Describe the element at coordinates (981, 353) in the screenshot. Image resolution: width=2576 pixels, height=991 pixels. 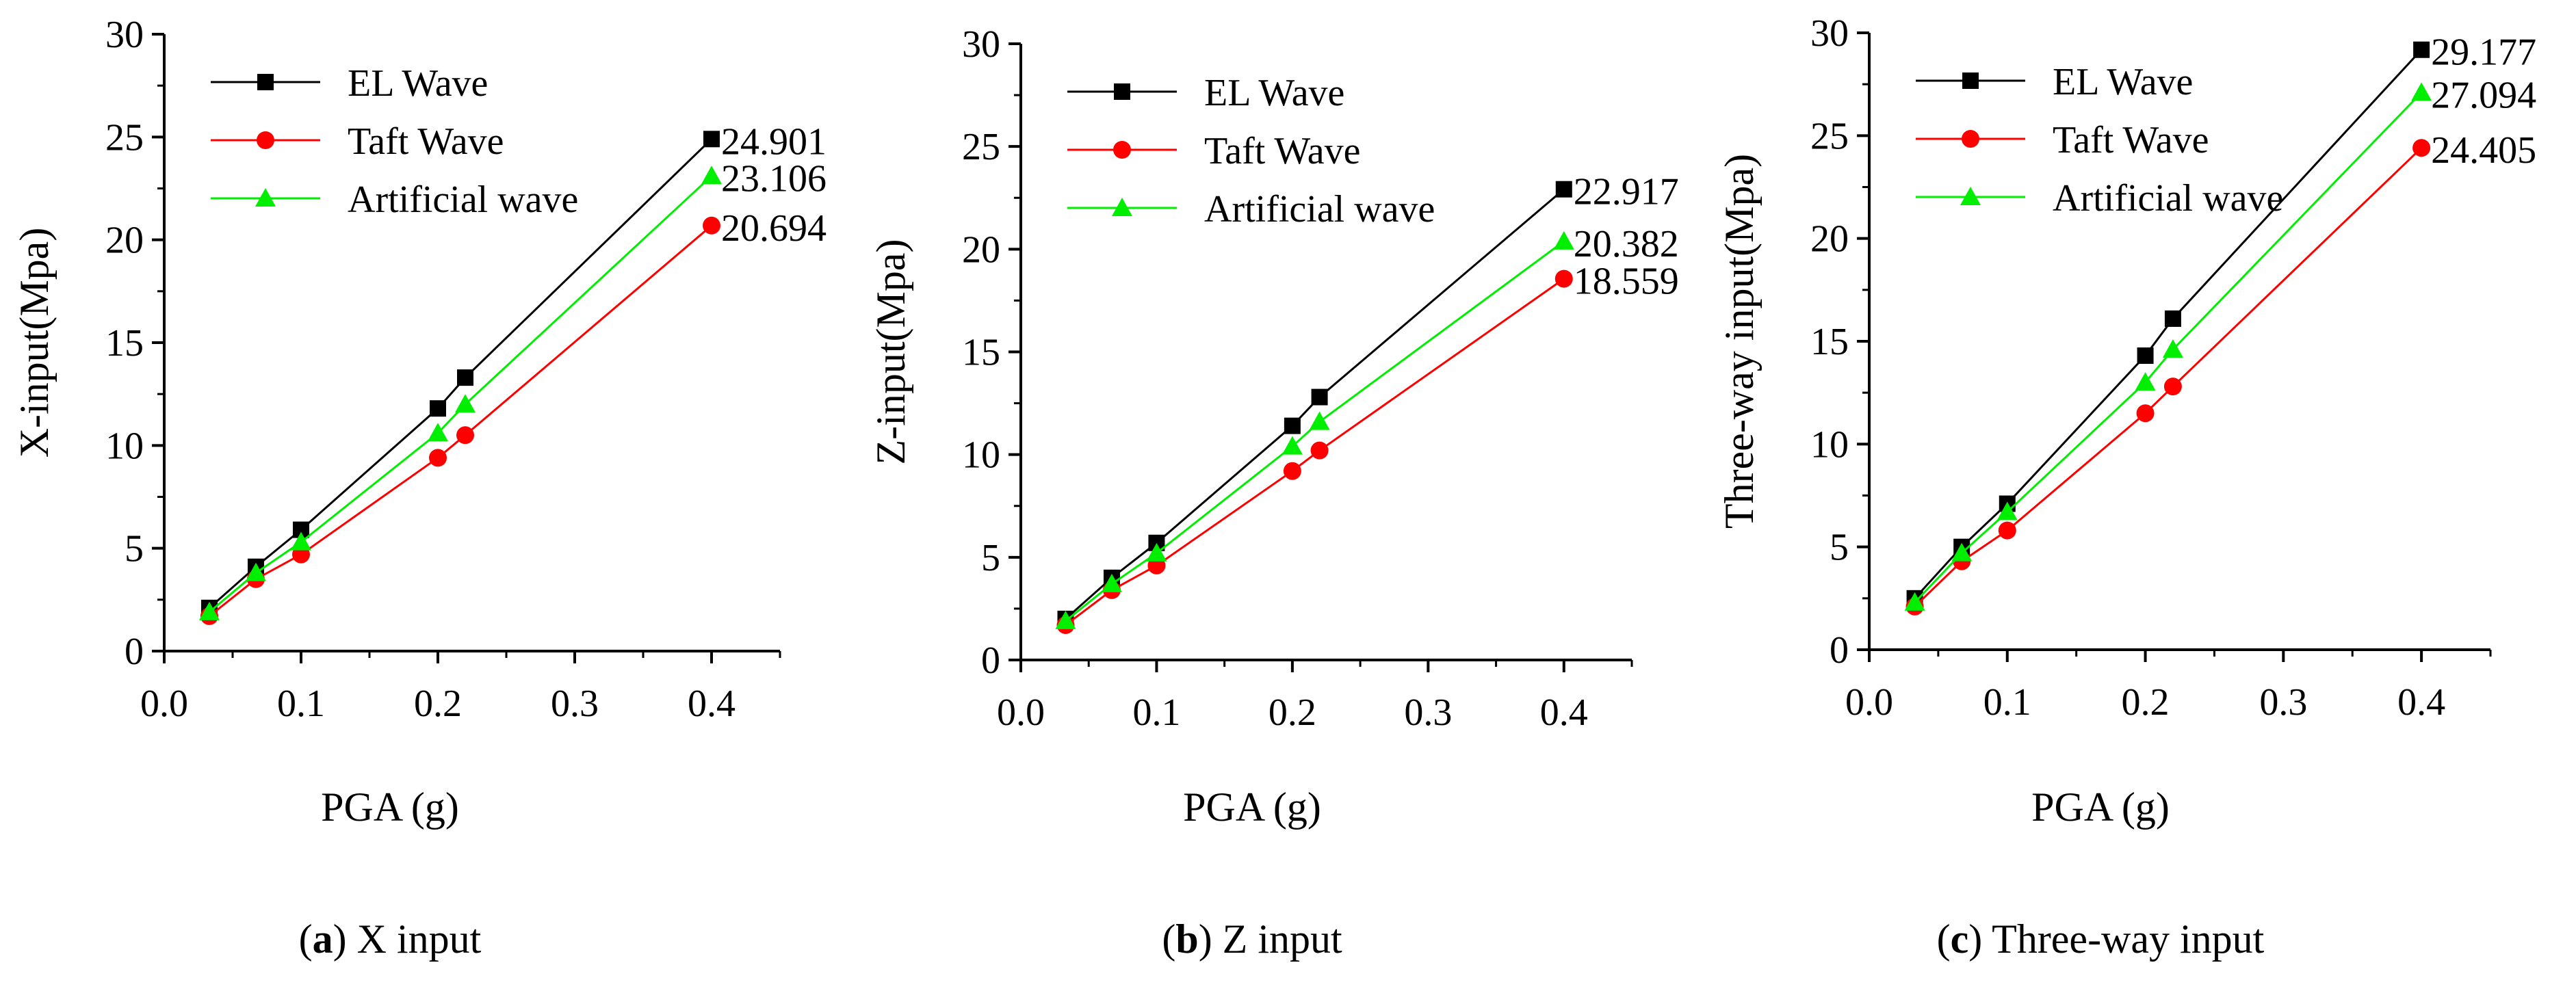
I see `y-tick-label: 15` at that location.